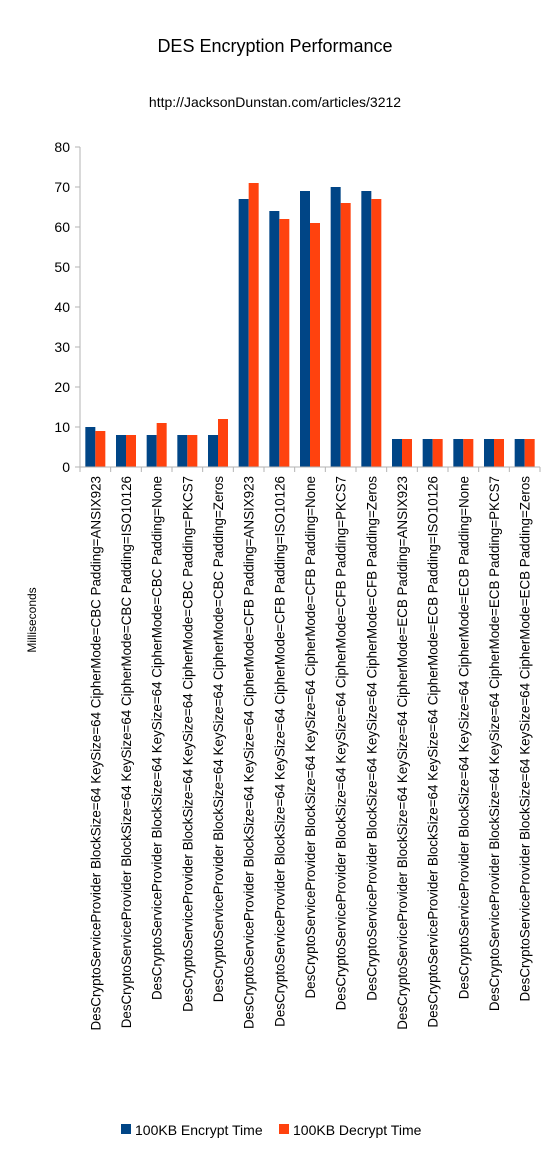 Image resolution: width=550 pixels, height=1155 pixels. I want to click on chart-title: DES Encryption Performance, so click(274, 46).